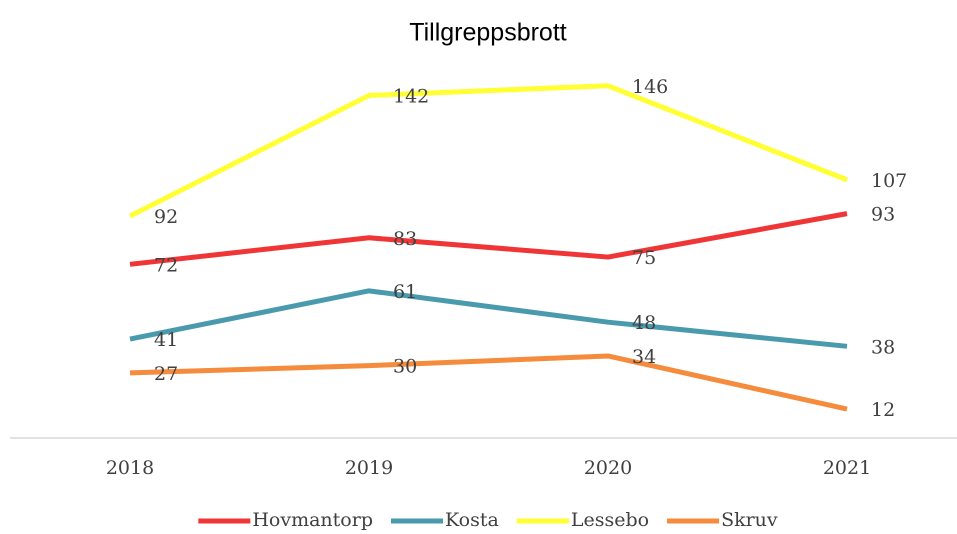 The width and height of the screenshot is (957, 534). I want to click on data-label: 83, so click(405, 239).